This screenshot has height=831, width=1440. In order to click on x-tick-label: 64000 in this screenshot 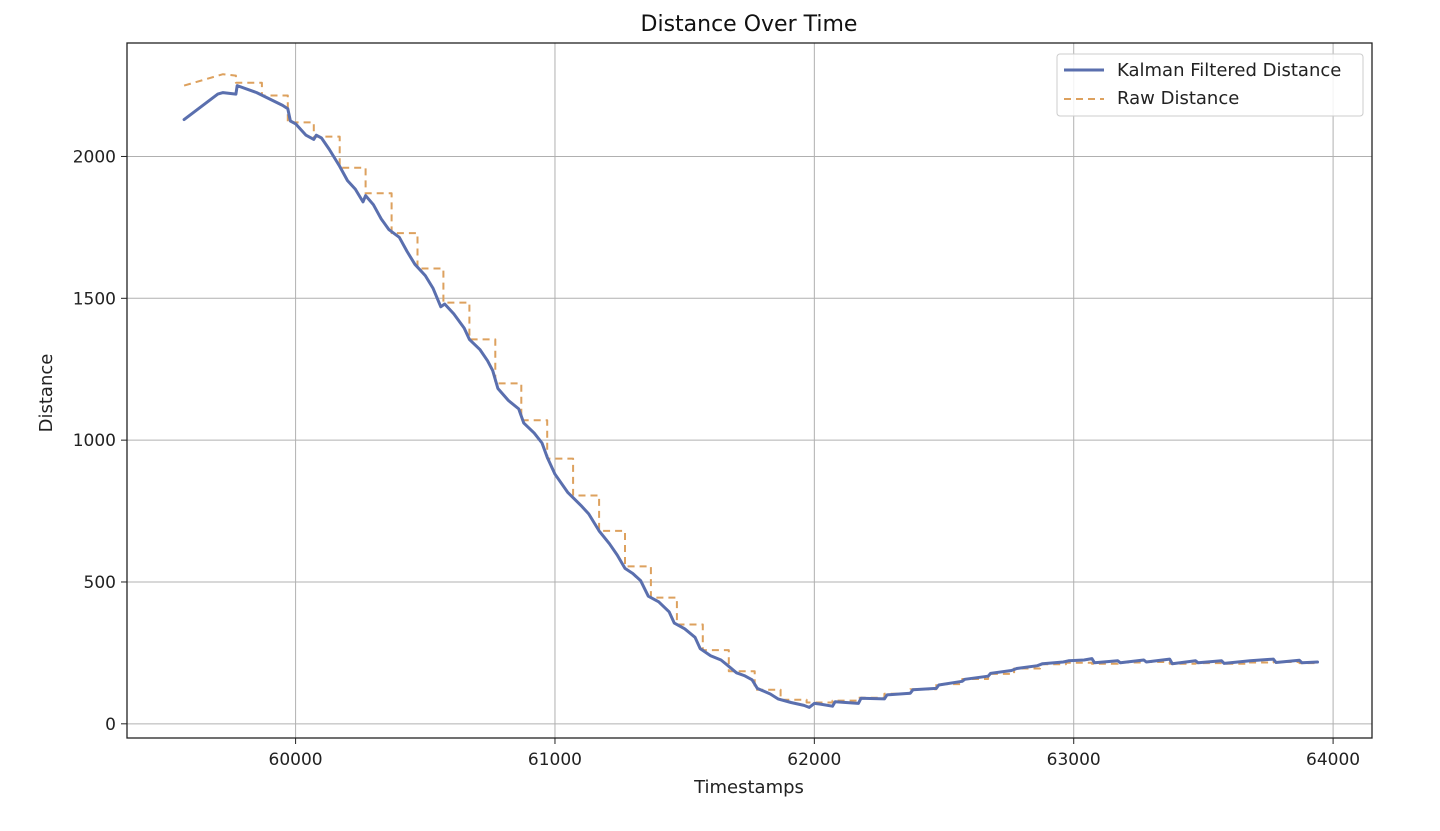, I will do `click(1333, 760)`.